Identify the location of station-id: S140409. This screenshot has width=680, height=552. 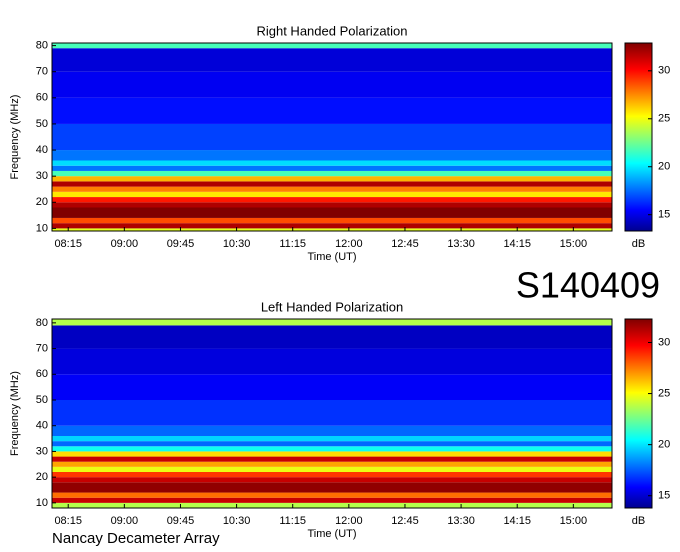
(588, 285).